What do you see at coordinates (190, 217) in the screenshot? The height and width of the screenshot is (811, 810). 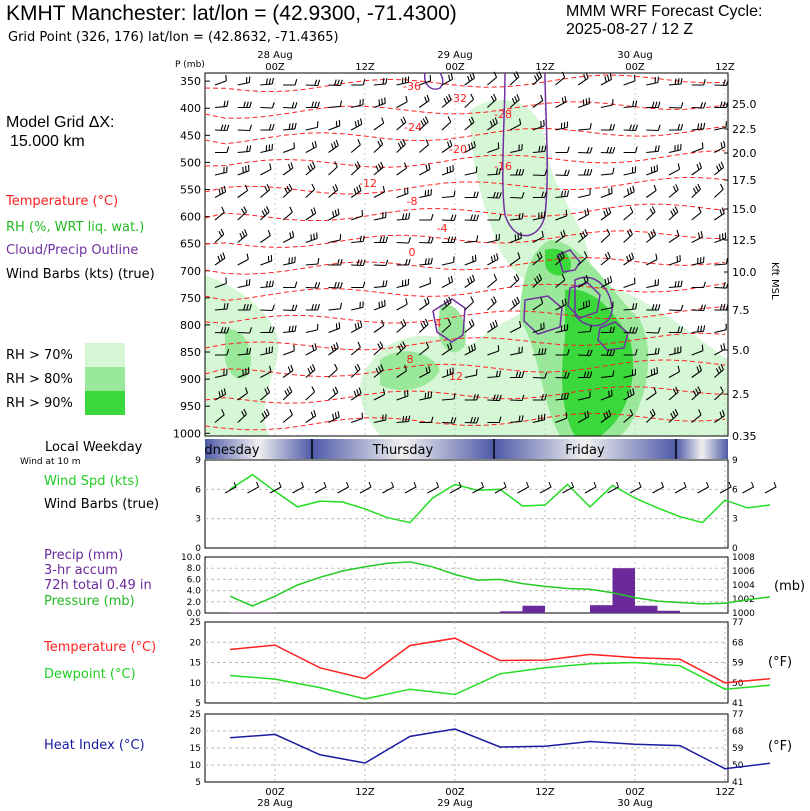 I see `pressure-tick-label: 600` at bounding box center [190, 217].